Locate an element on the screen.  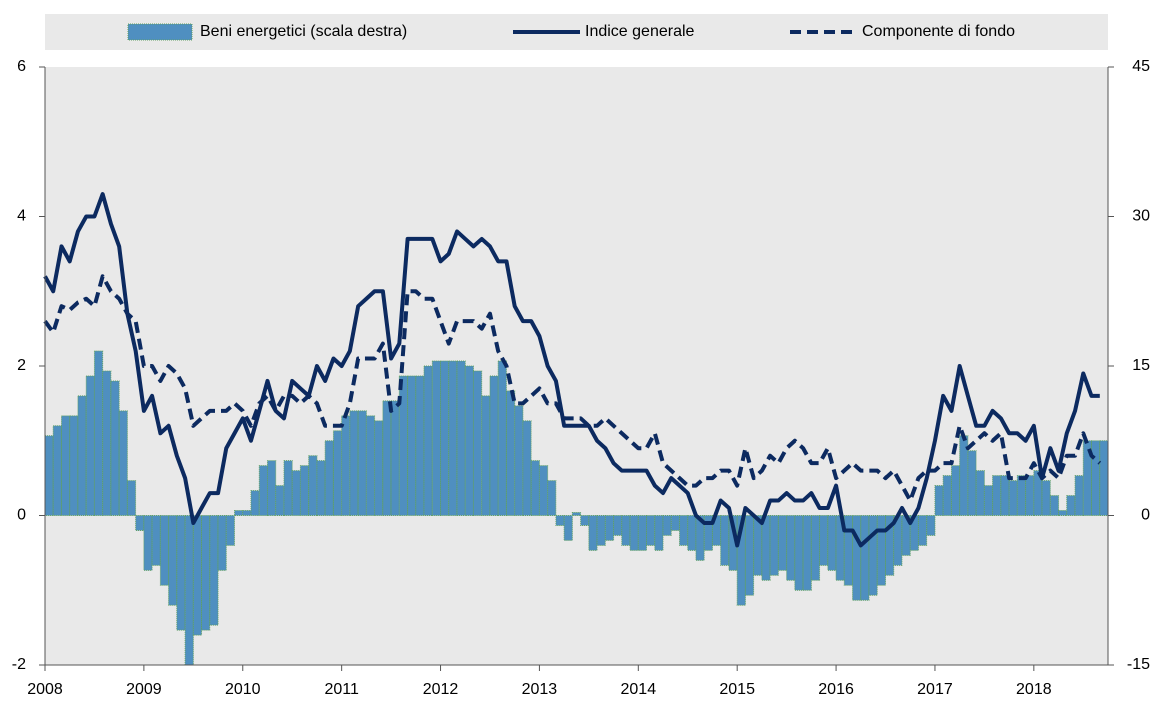
legend-label: Indice generale is located at coordinates (640, 31).